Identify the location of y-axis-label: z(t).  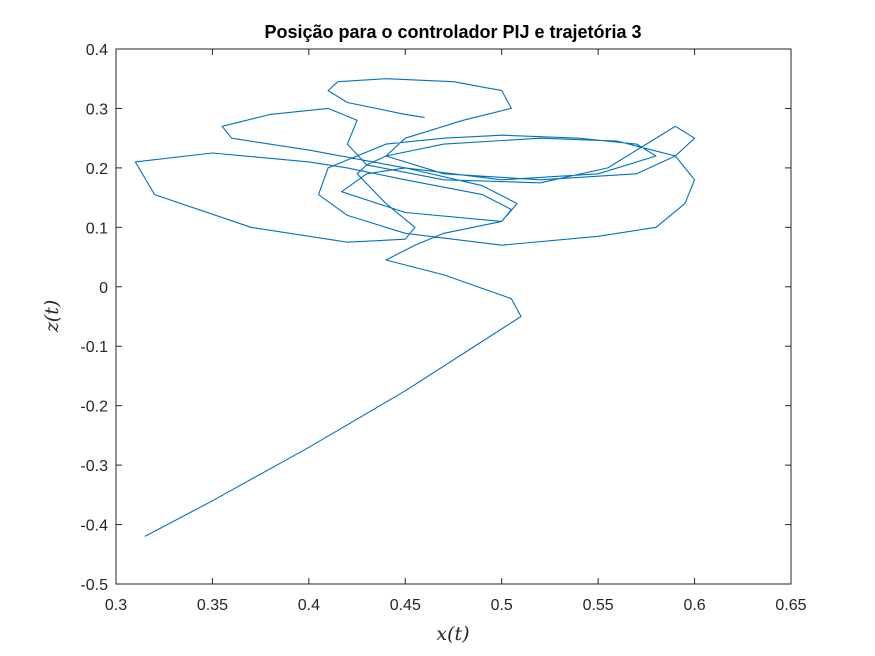
(52, 316).